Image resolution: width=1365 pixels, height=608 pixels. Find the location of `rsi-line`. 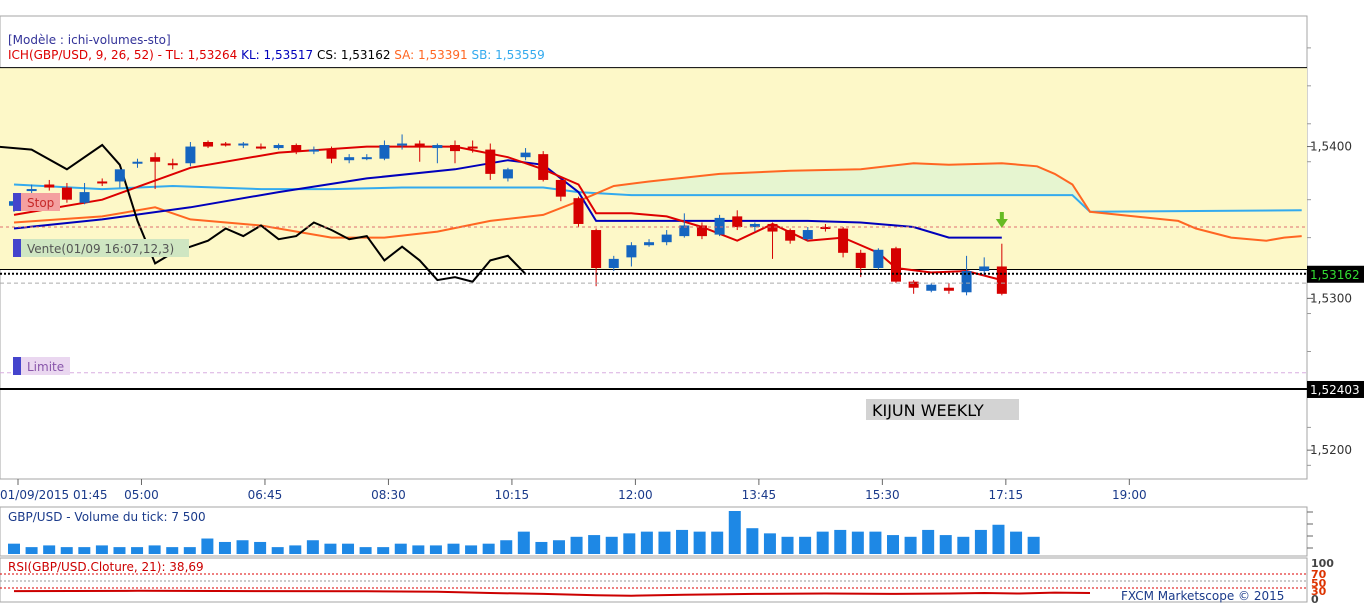

rsi-line is located at coordinates (552, 593).